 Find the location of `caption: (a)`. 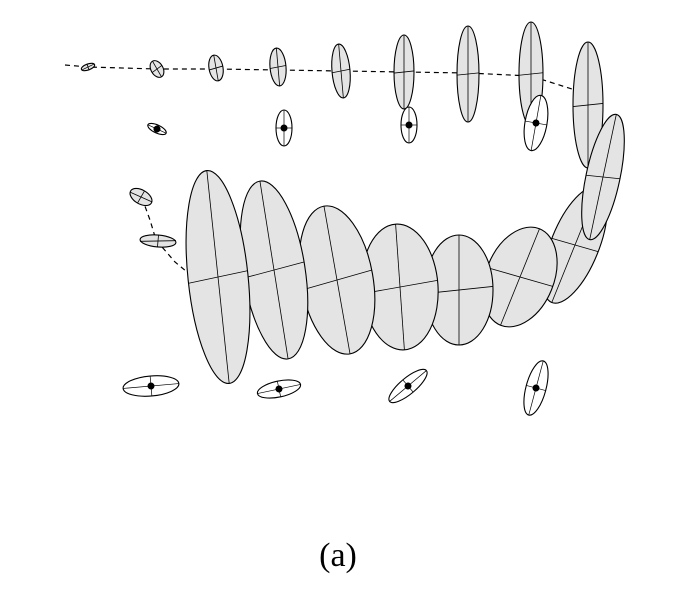

caption: (a) is located at coordinates (338, 555).